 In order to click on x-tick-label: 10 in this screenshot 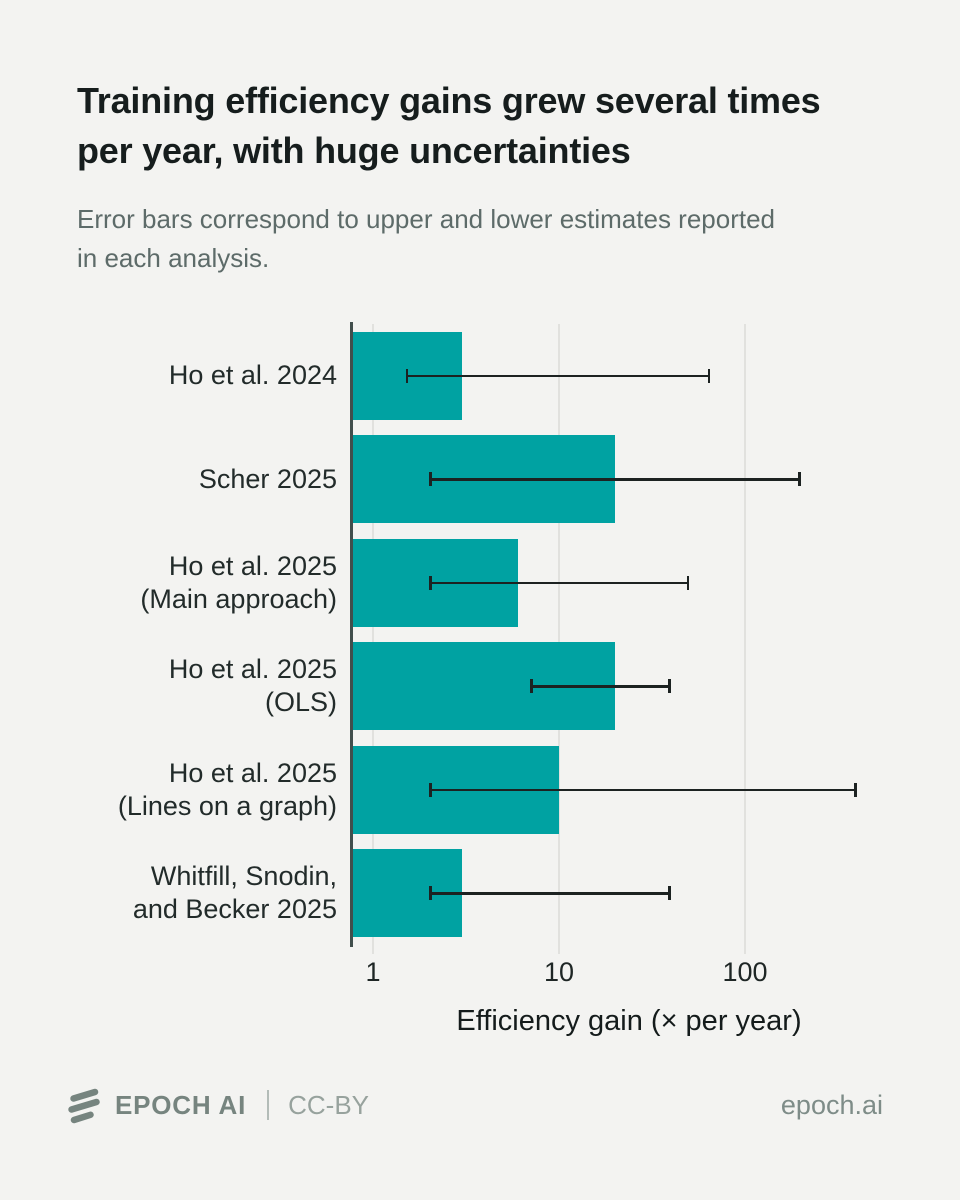, I will do `click(559, 972)`.